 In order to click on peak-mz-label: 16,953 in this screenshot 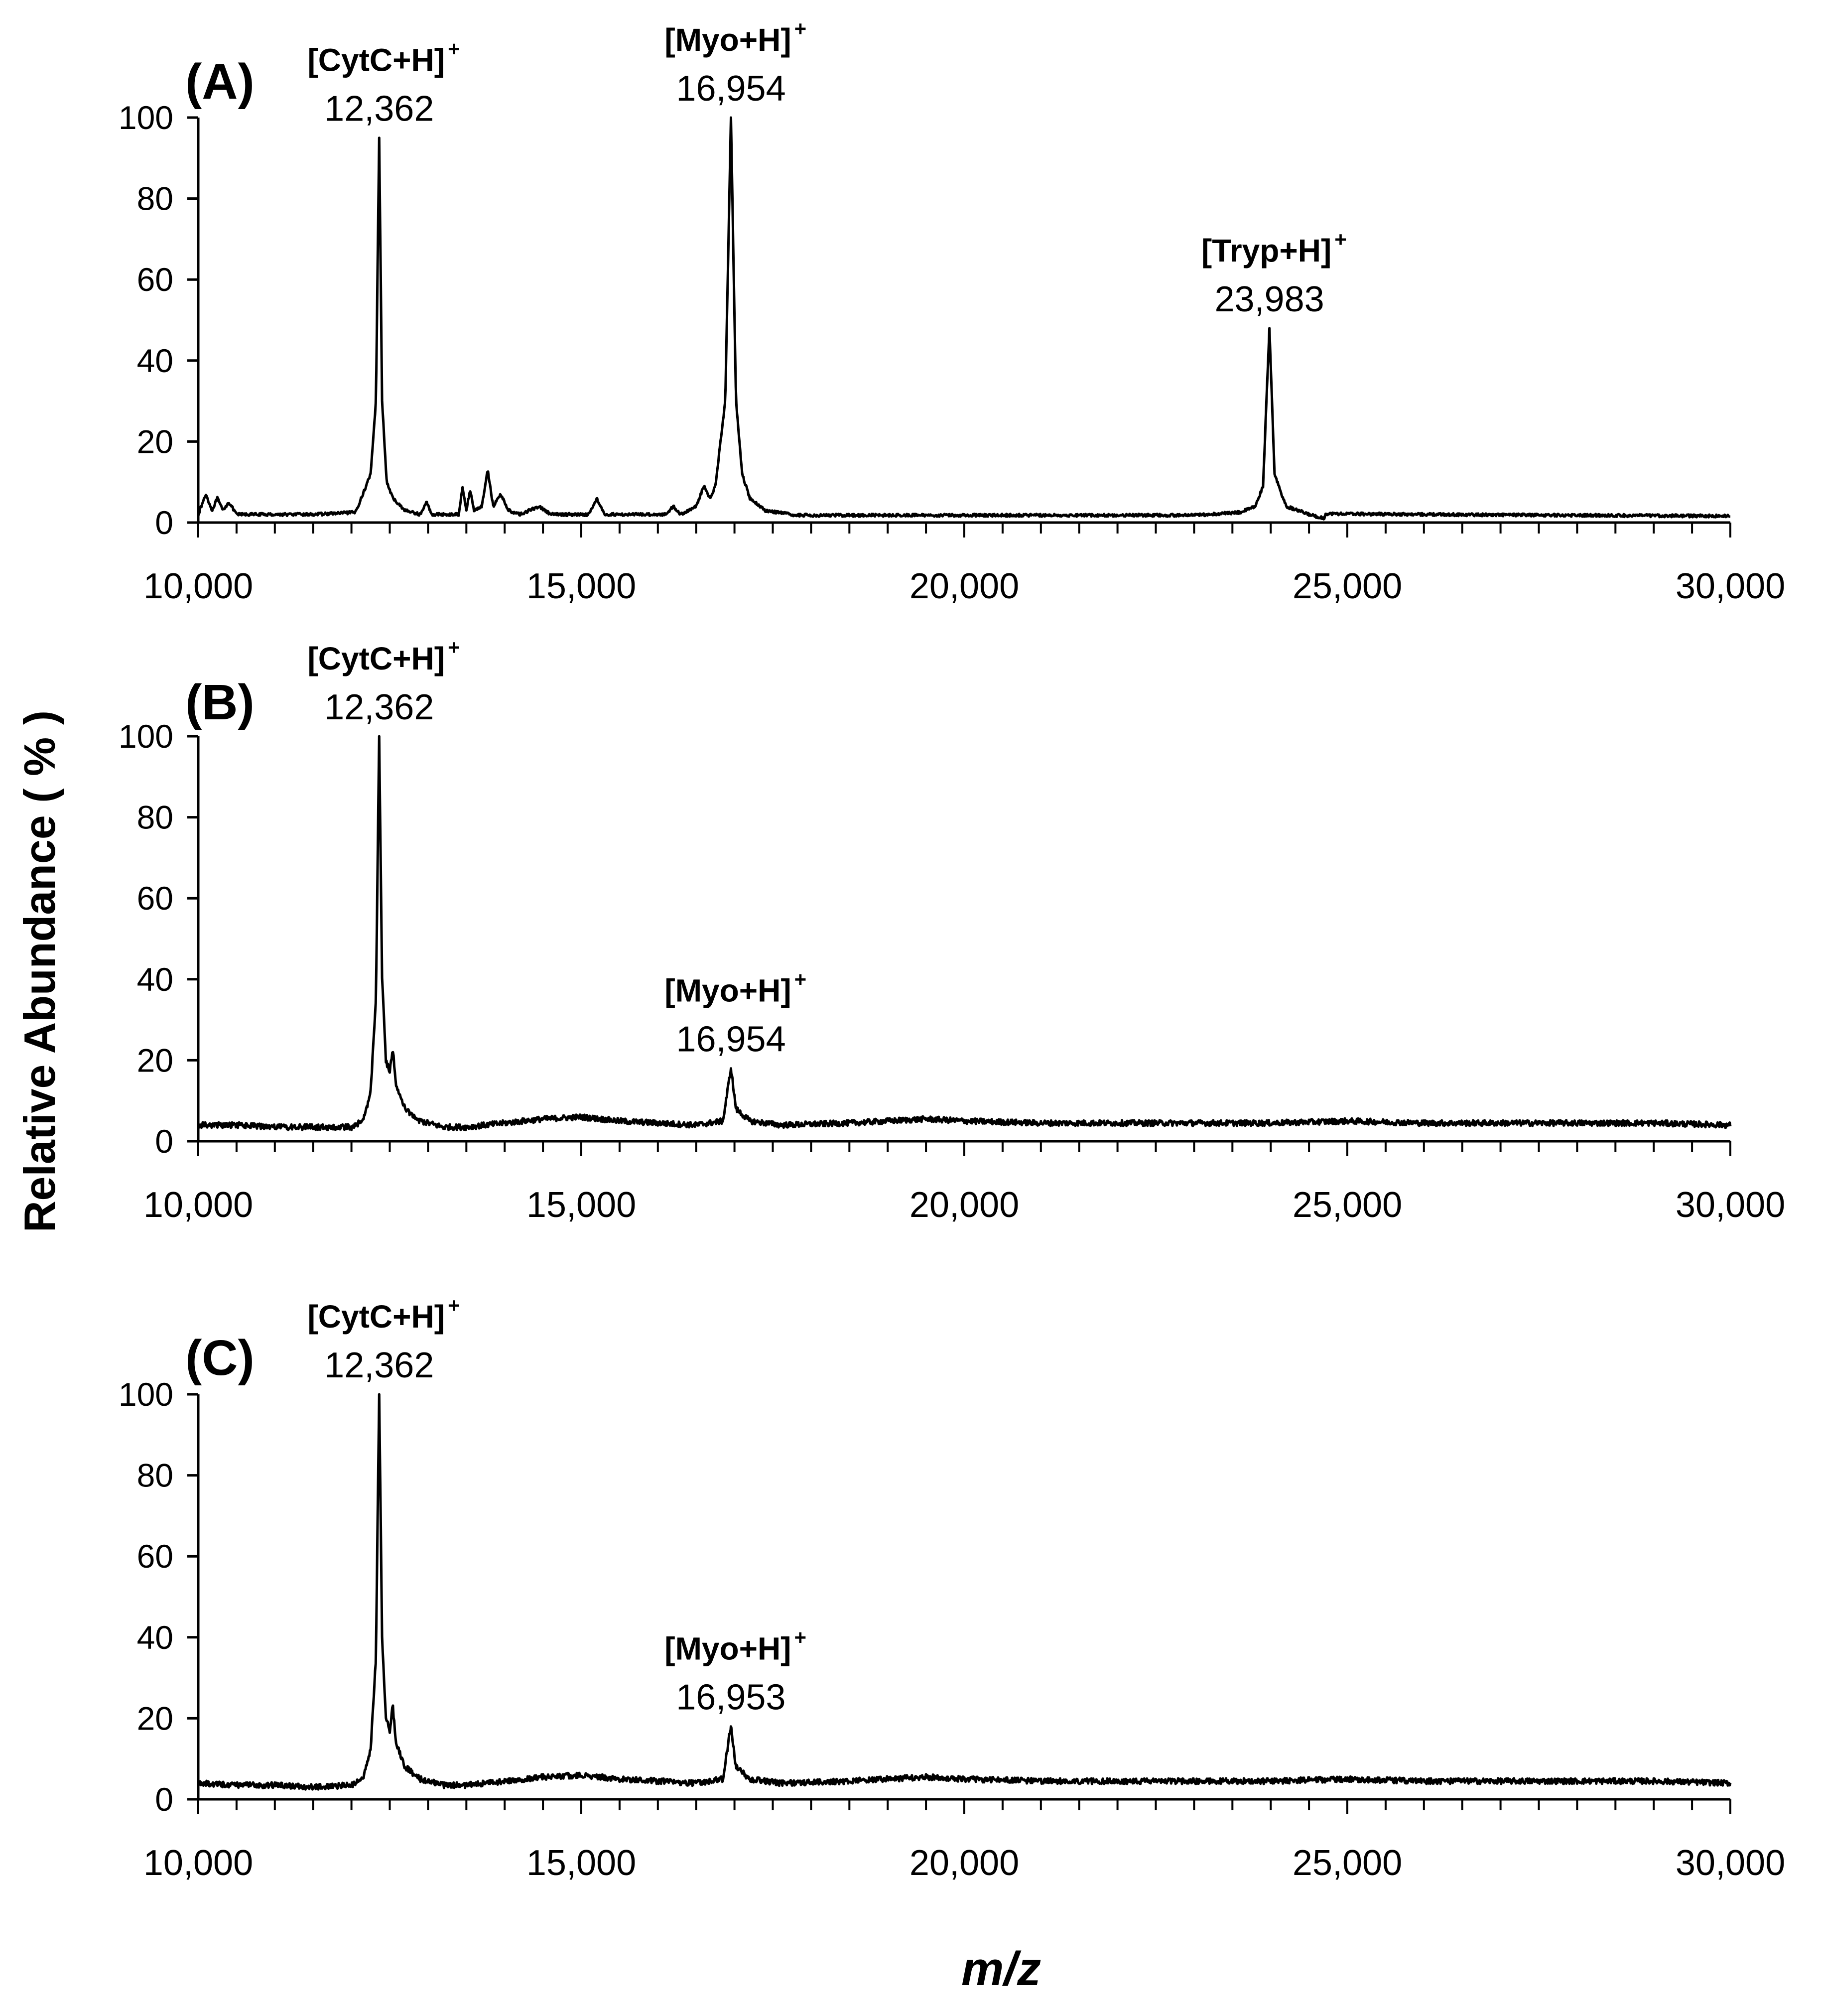, I will do `click(730, 1698)`.